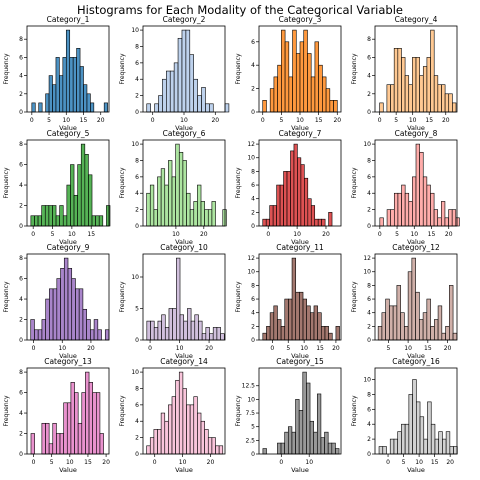  I want to click on subplot-5: 0 5 10 15 0 2 4 6 8 Category_5 Value Frequency, so click(57, 187).